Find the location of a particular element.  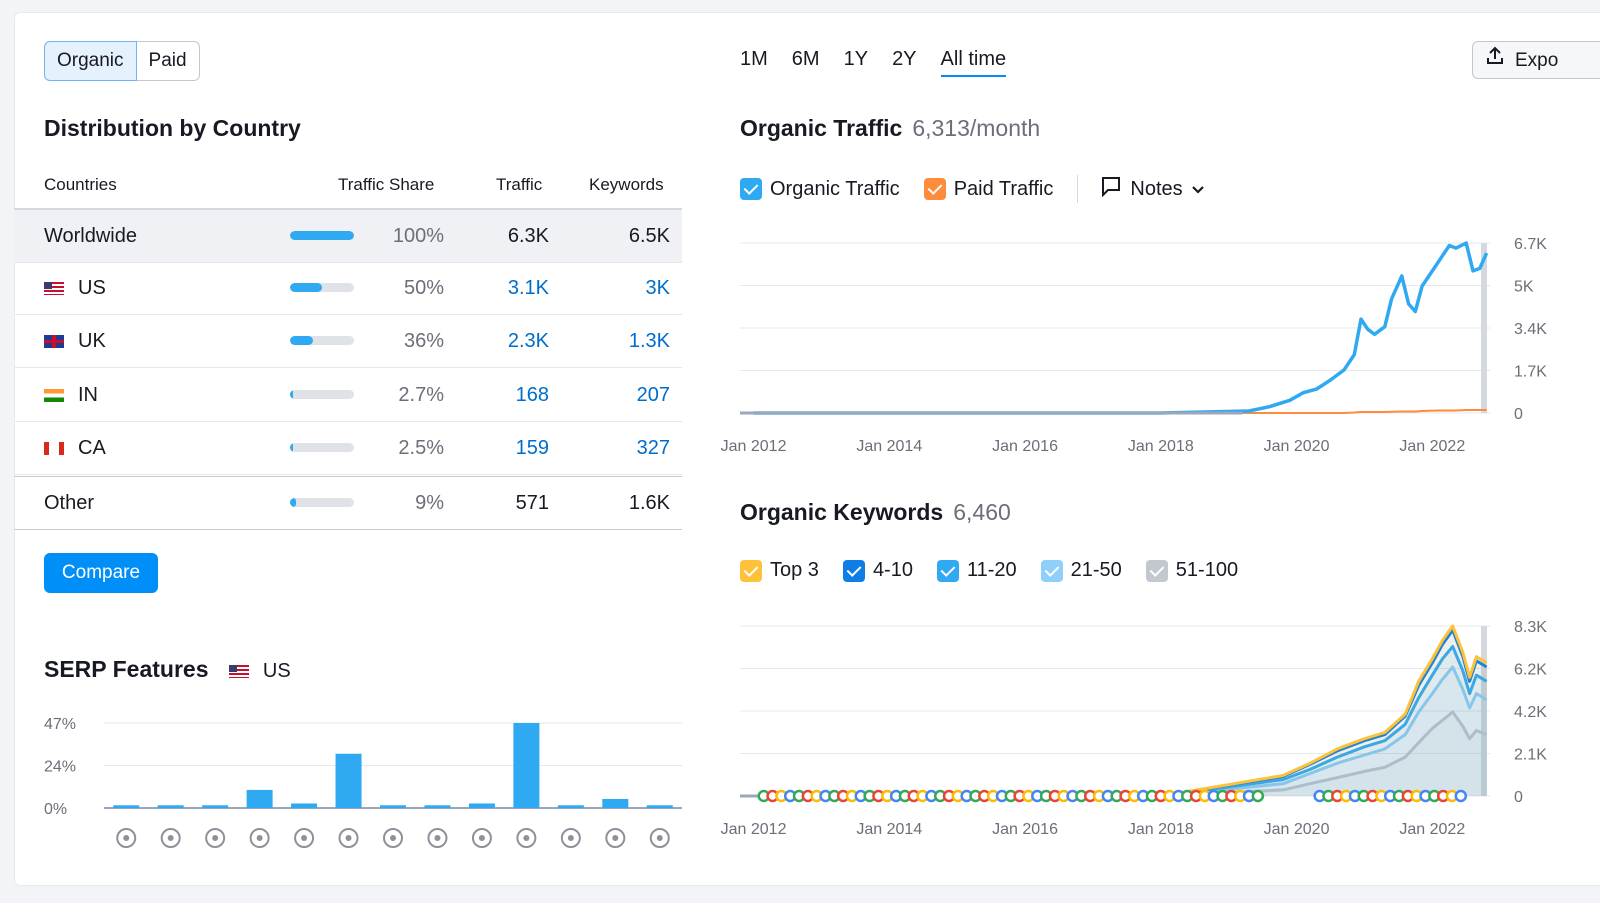

in-flag-icon is located at coordinates (54, 395).